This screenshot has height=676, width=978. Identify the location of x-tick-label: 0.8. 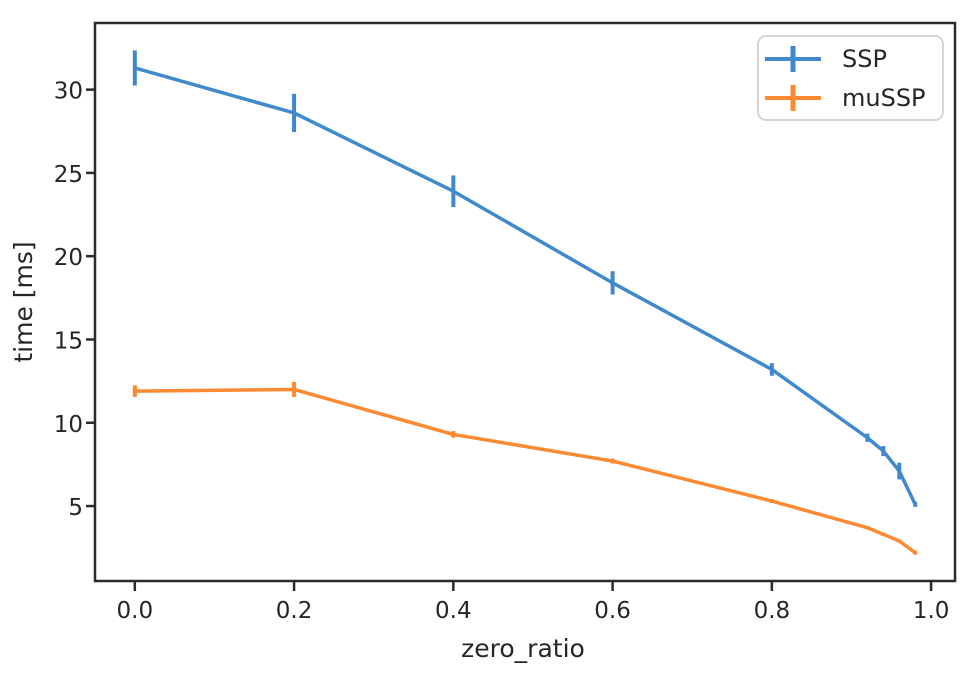
(772, 611).